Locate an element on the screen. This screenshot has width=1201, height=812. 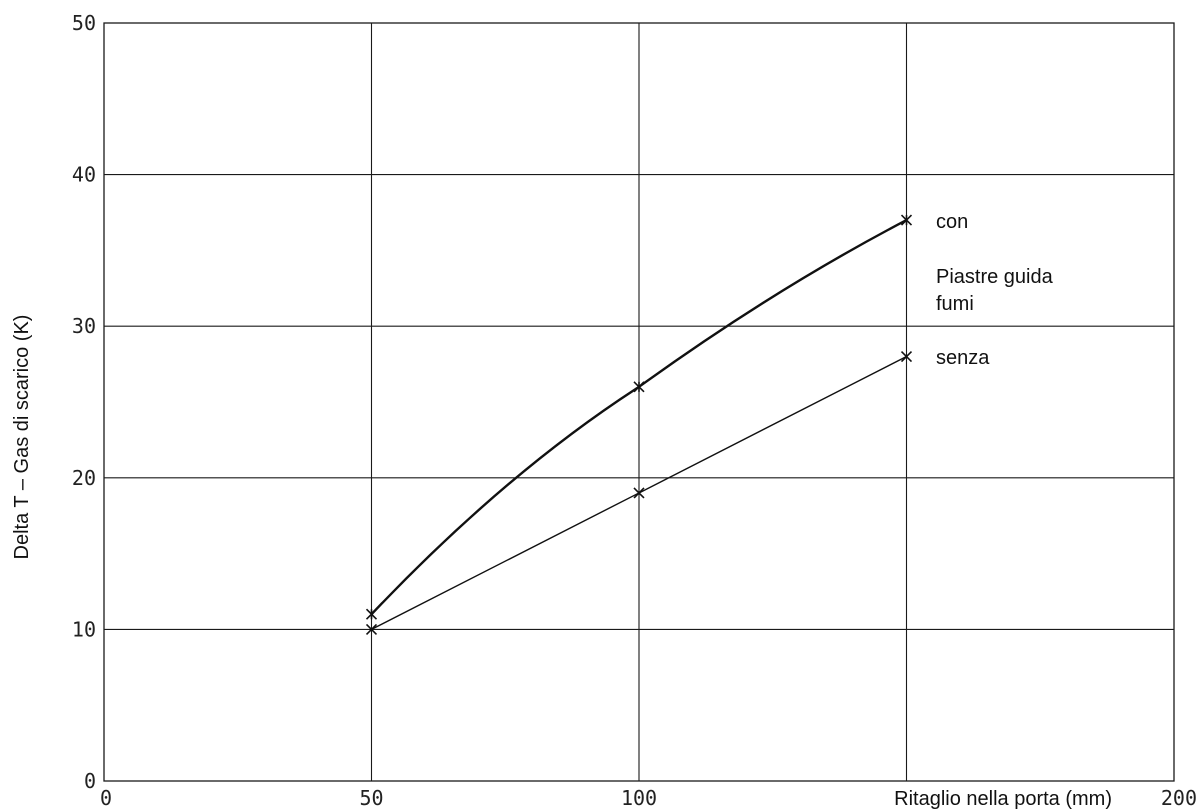
y-tick-label: 30 is located at coordinates (84, 326).